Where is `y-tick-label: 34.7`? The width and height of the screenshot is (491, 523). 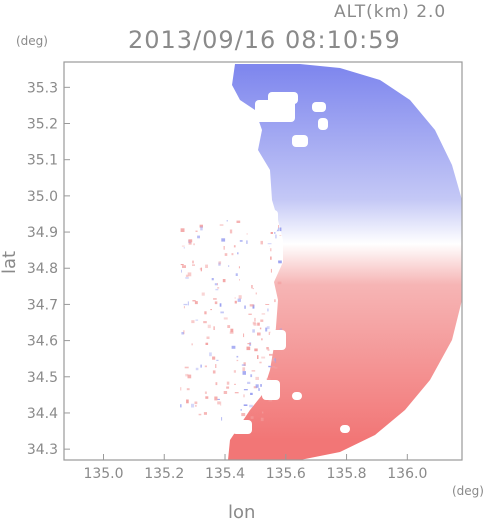
y-tick-label: 34.7 is located at coordinates (42, 305).